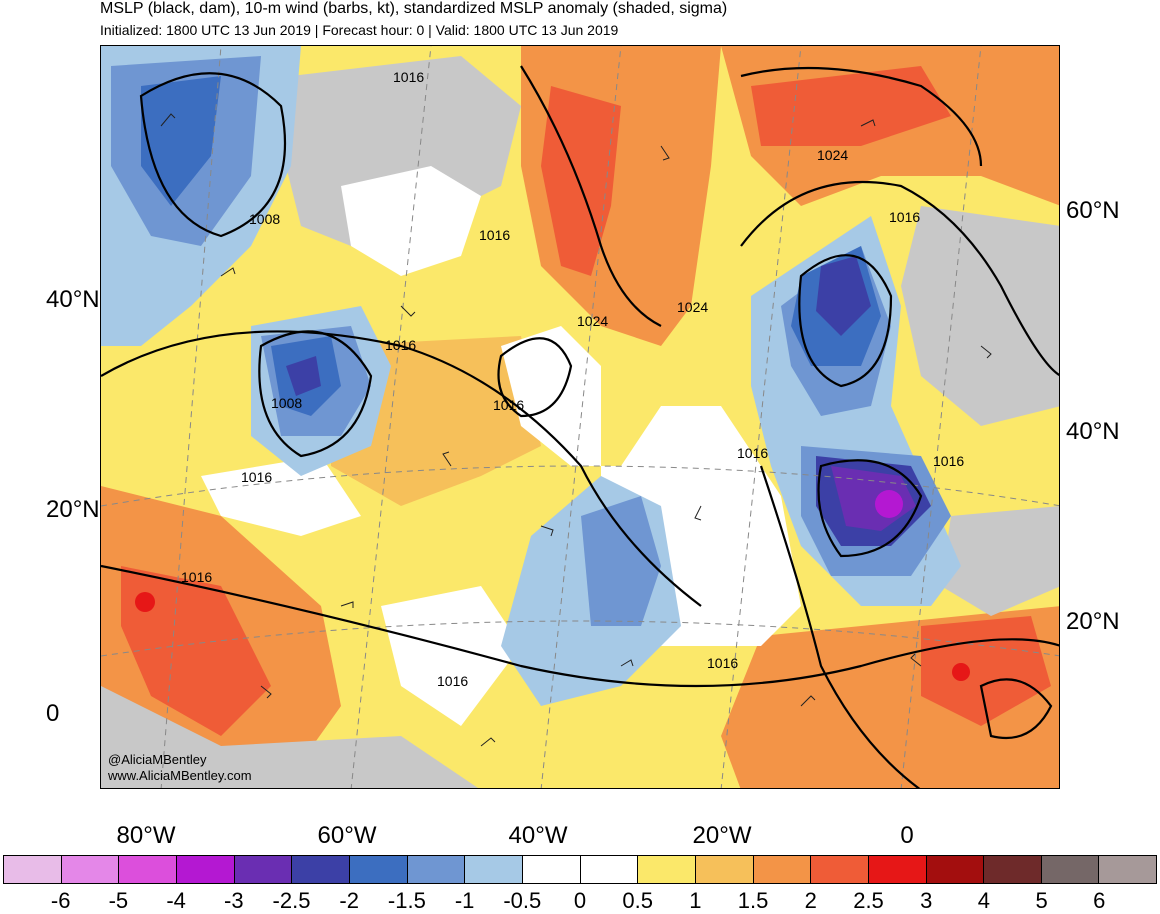  I want to click on lon-label: 60°W, so click(347, 835).